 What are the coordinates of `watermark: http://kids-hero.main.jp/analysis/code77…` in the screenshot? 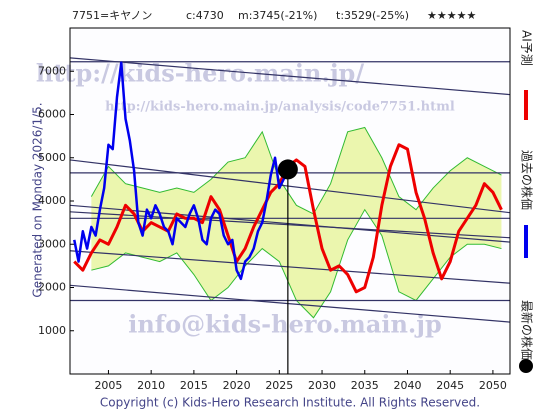 It's located at (280, 107).